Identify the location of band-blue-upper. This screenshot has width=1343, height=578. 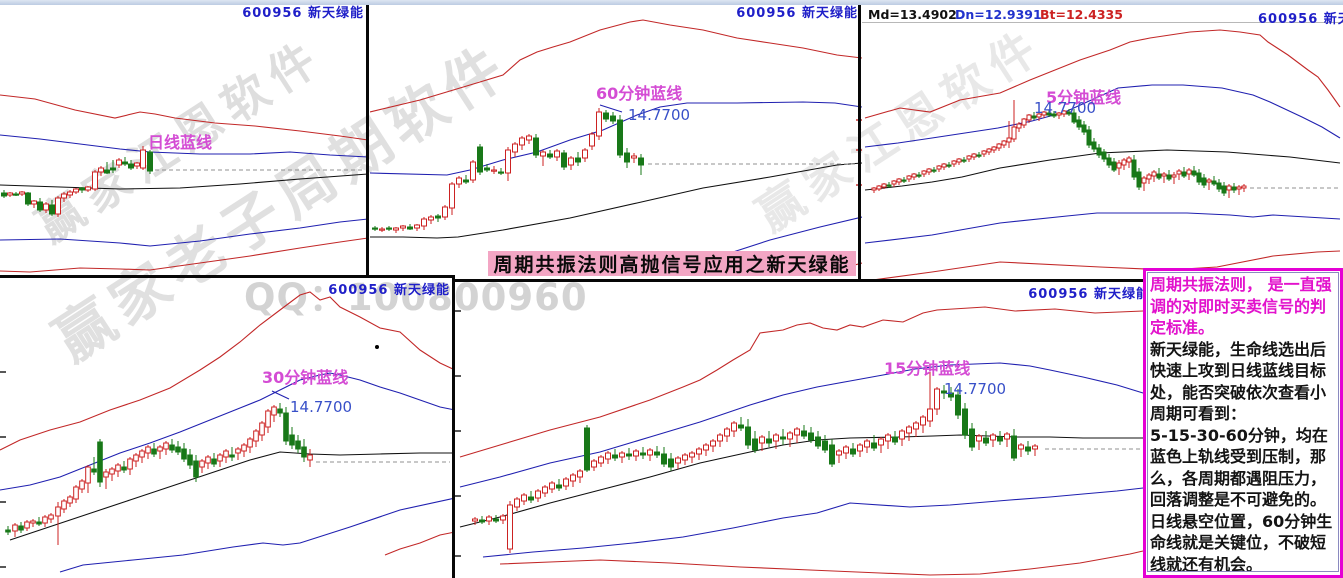
(184, 146).